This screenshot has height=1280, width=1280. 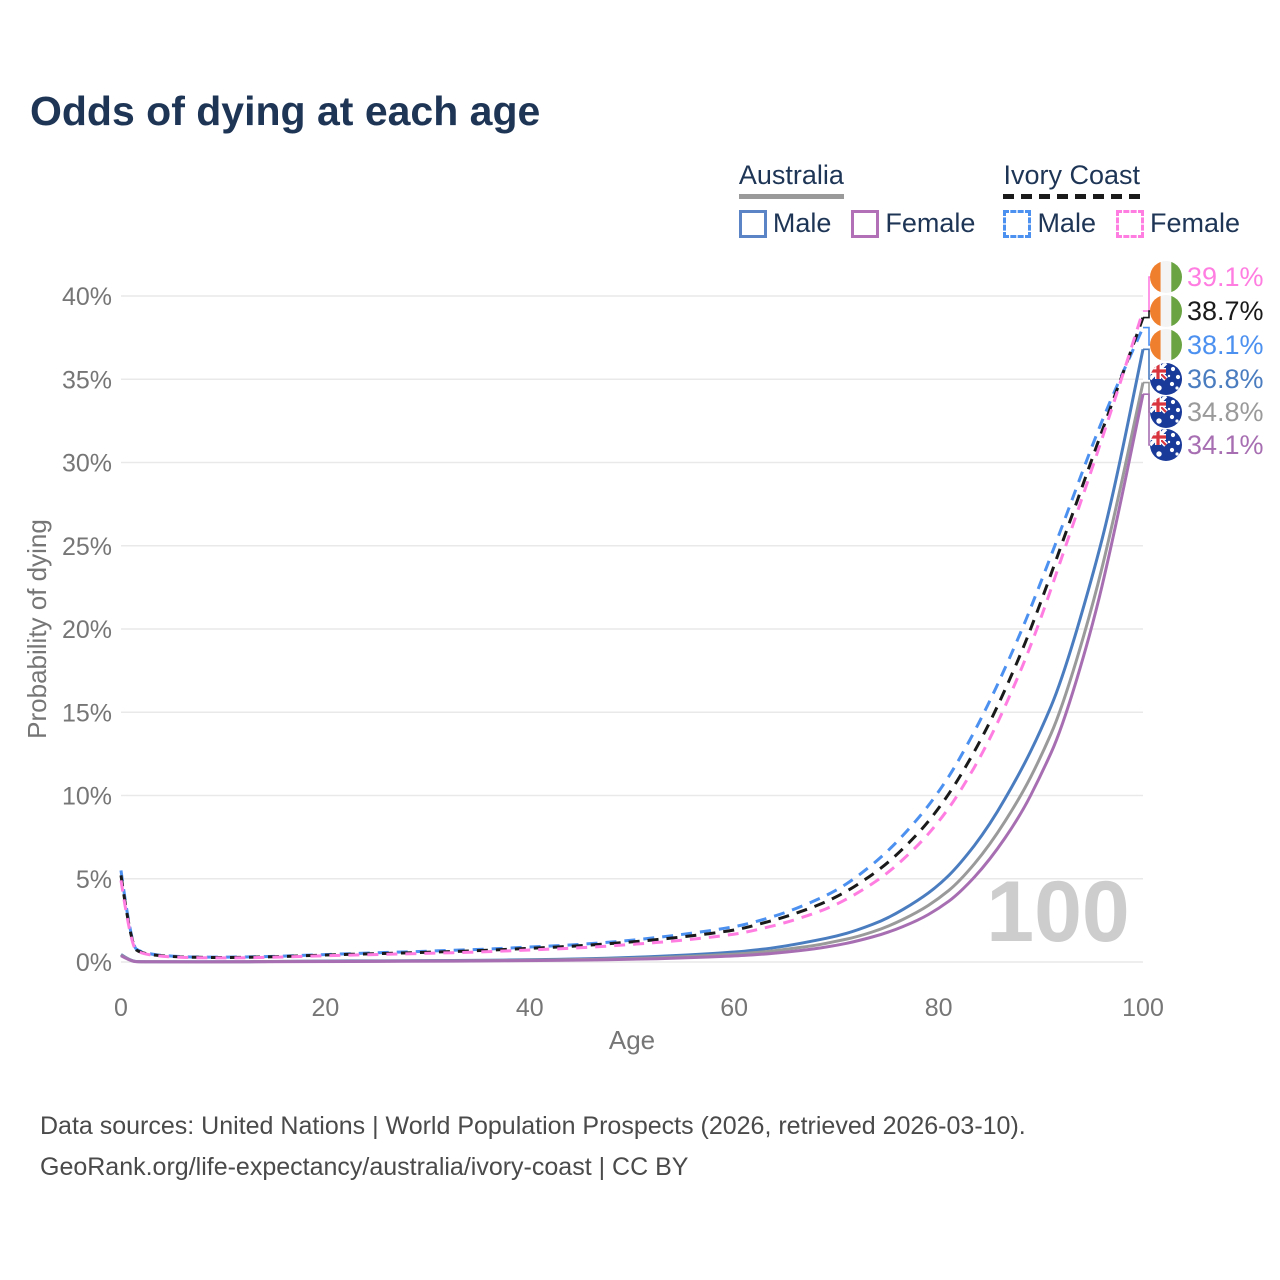 I want to click on y-tick-label: 5%, so click(x=94, y=880).